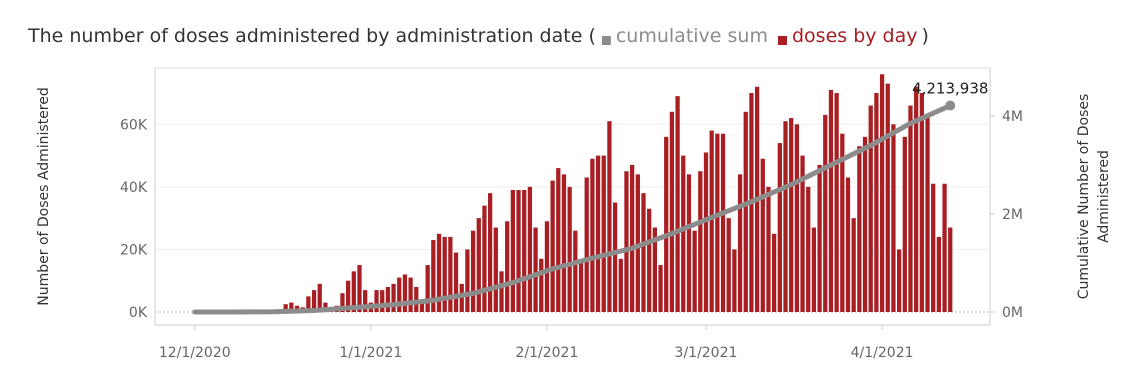 This screenshot has width=1140, height=391. What do you see at coordinates (134, 125) in the screenshot?
I see `y-tick-label: 60K` at bounding box center [134, 125].